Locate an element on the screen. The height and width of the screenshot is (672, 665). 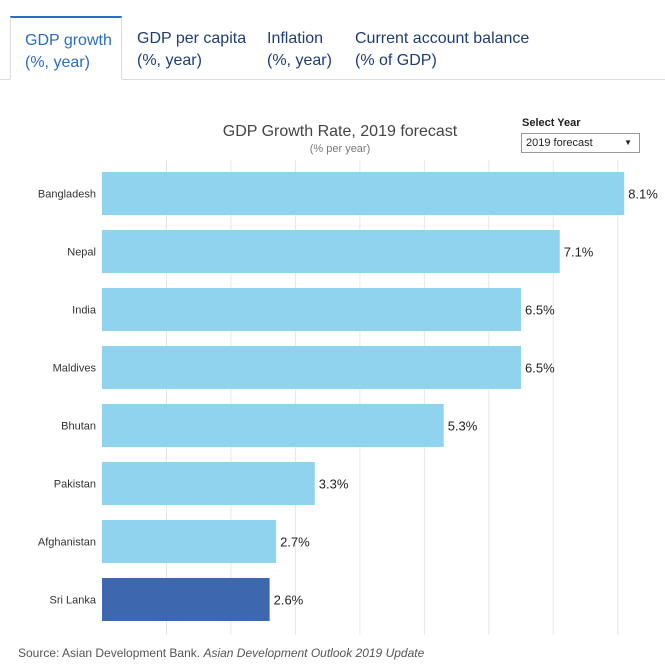
chevron-down-icon: ▼ is located at coordinates (628, 142).